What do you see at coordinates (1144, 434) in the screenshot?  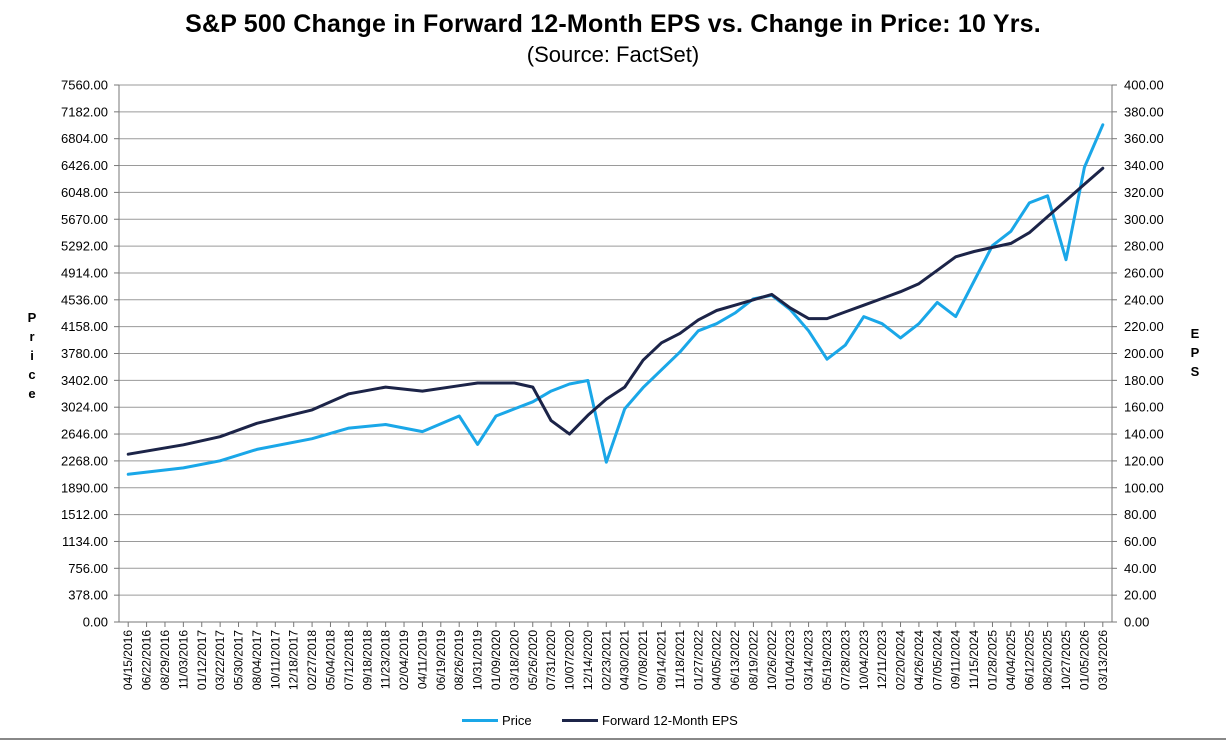 I see `y-tick-label-right: 140.00` at bounding box center [1144, 434].